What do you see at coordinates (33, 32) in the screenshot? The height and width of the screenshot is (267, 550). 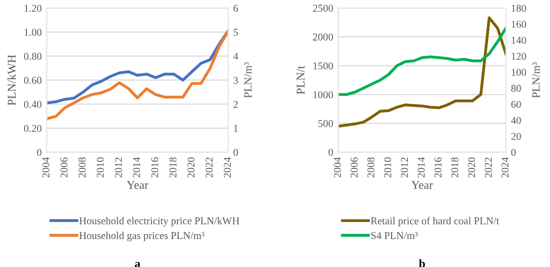 I see `y-tick-label: 1.00` at bounding box center [33, 32].